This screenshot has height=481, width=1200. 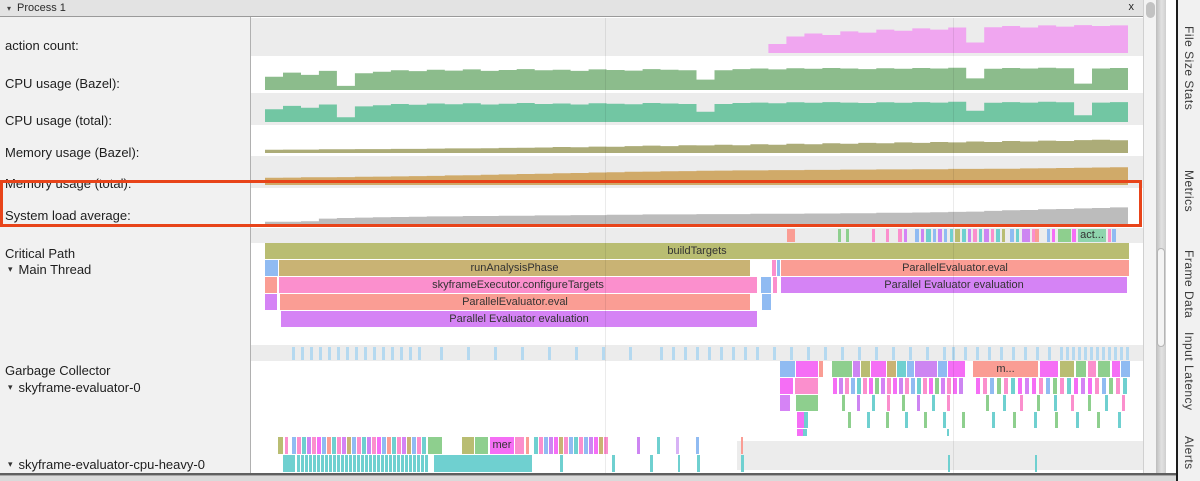 I want to click on vertical-scrollbar-thumb-outer, so click(x=1161, y=297).